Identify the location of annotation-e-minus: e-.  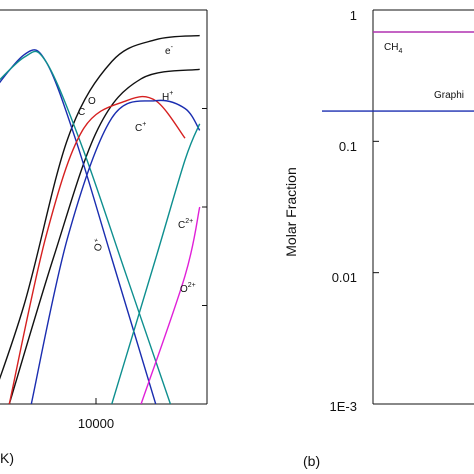
(169, 50).